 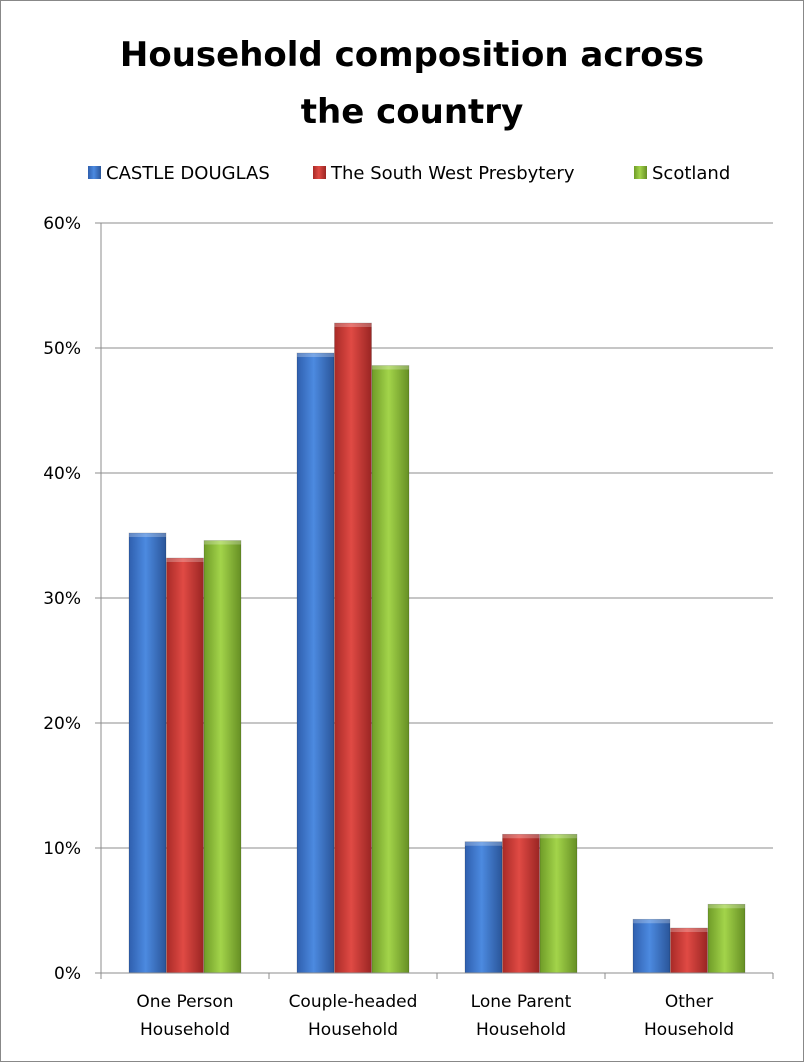 What do you see at coordinates (62, 849) in the screenshot?
I see `y-tick-label-1: 10%` at bounding box center [62, 849].